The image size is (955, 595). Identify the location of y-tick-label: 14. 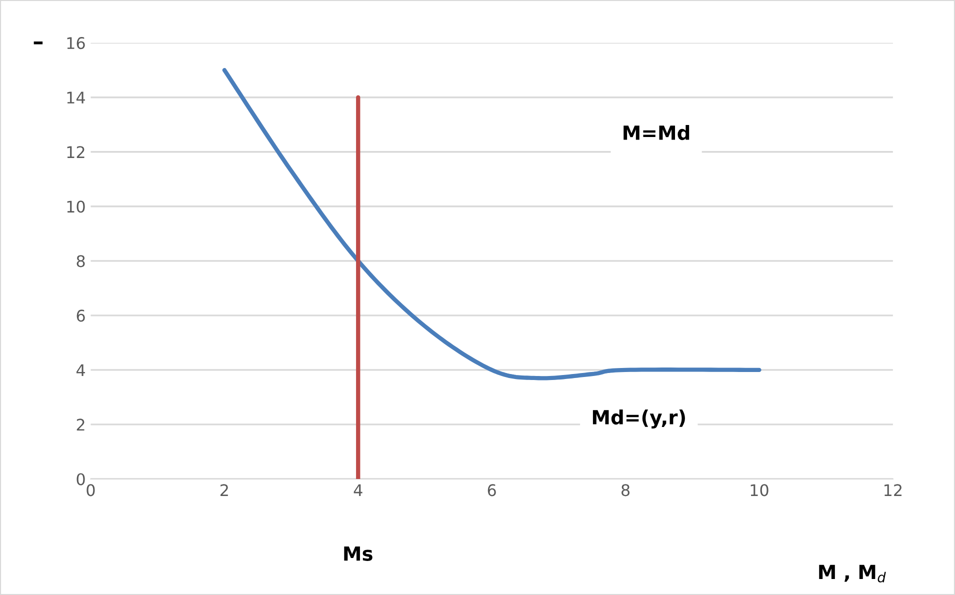
(76, 98).